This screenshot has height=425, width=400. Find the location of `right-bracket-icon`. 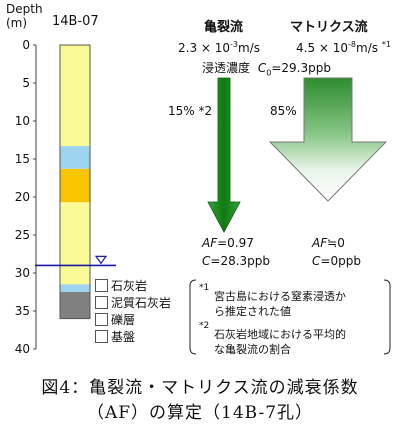

right-bracket-icon is located at coordinates (387, 317).